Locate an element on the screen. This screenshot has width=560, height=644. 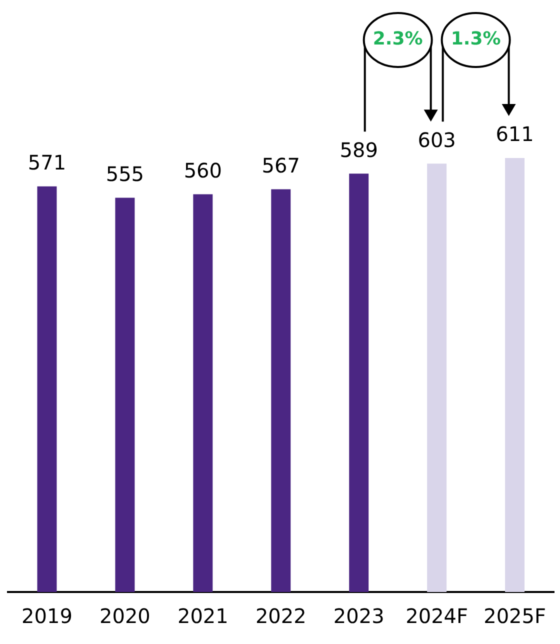
data-label: 560 is located at coordinates (203, 170).